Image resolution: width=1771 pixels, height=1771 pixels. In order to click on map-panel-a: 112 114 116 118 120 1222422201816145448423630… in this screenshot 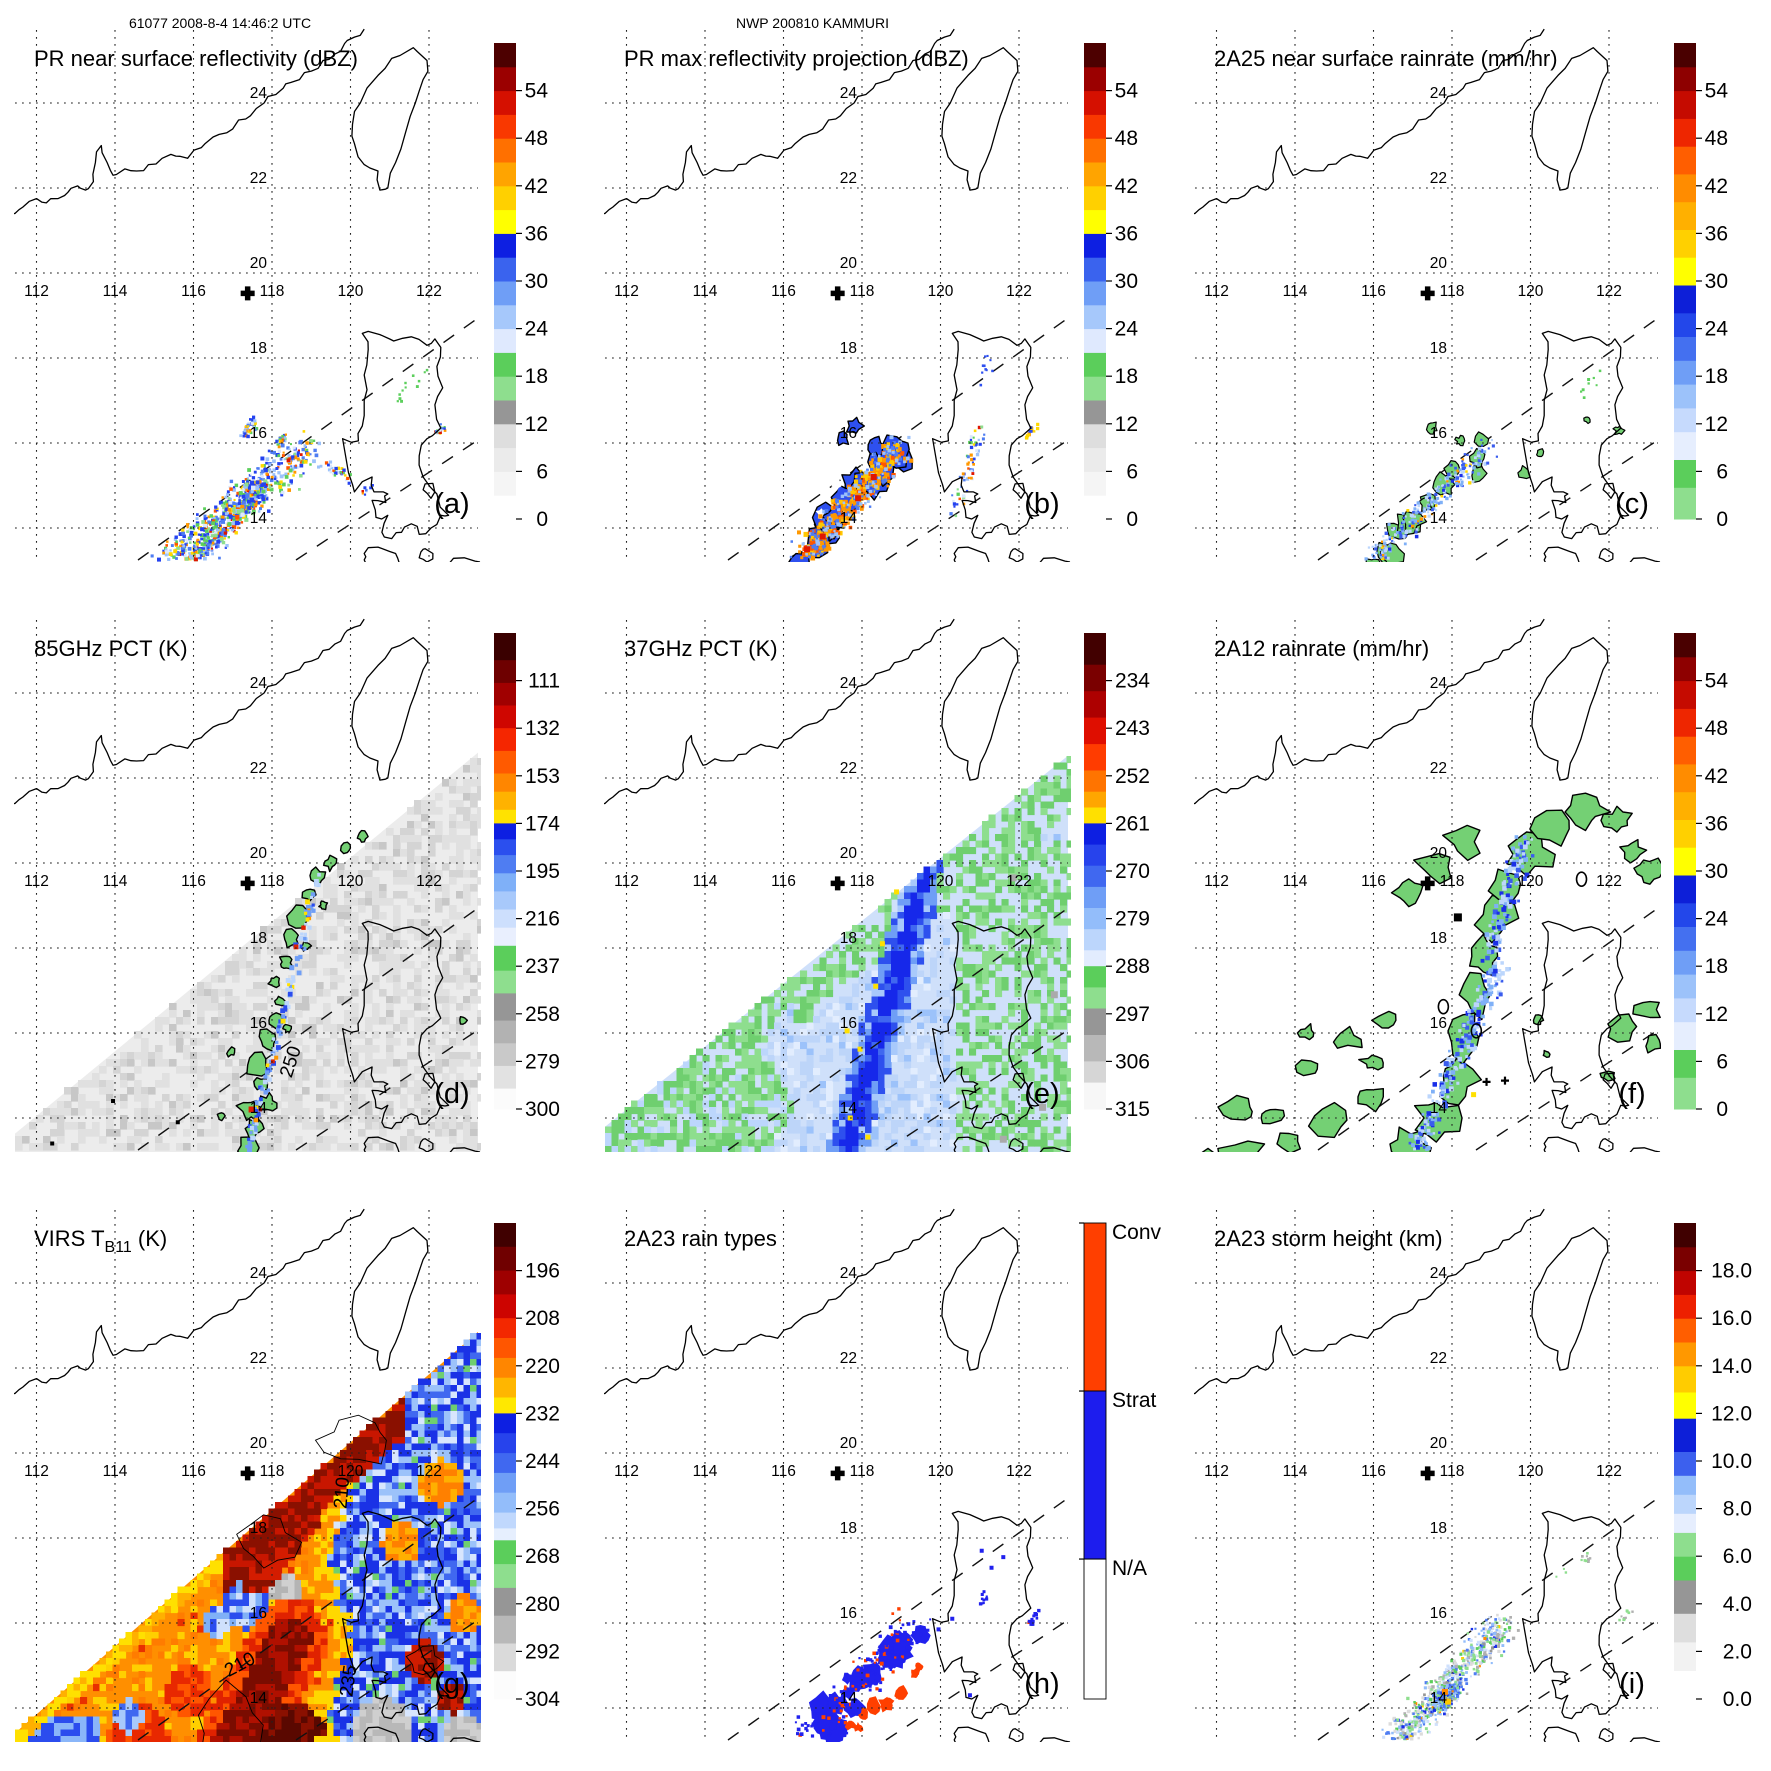, I will do `click(281, 295)`.